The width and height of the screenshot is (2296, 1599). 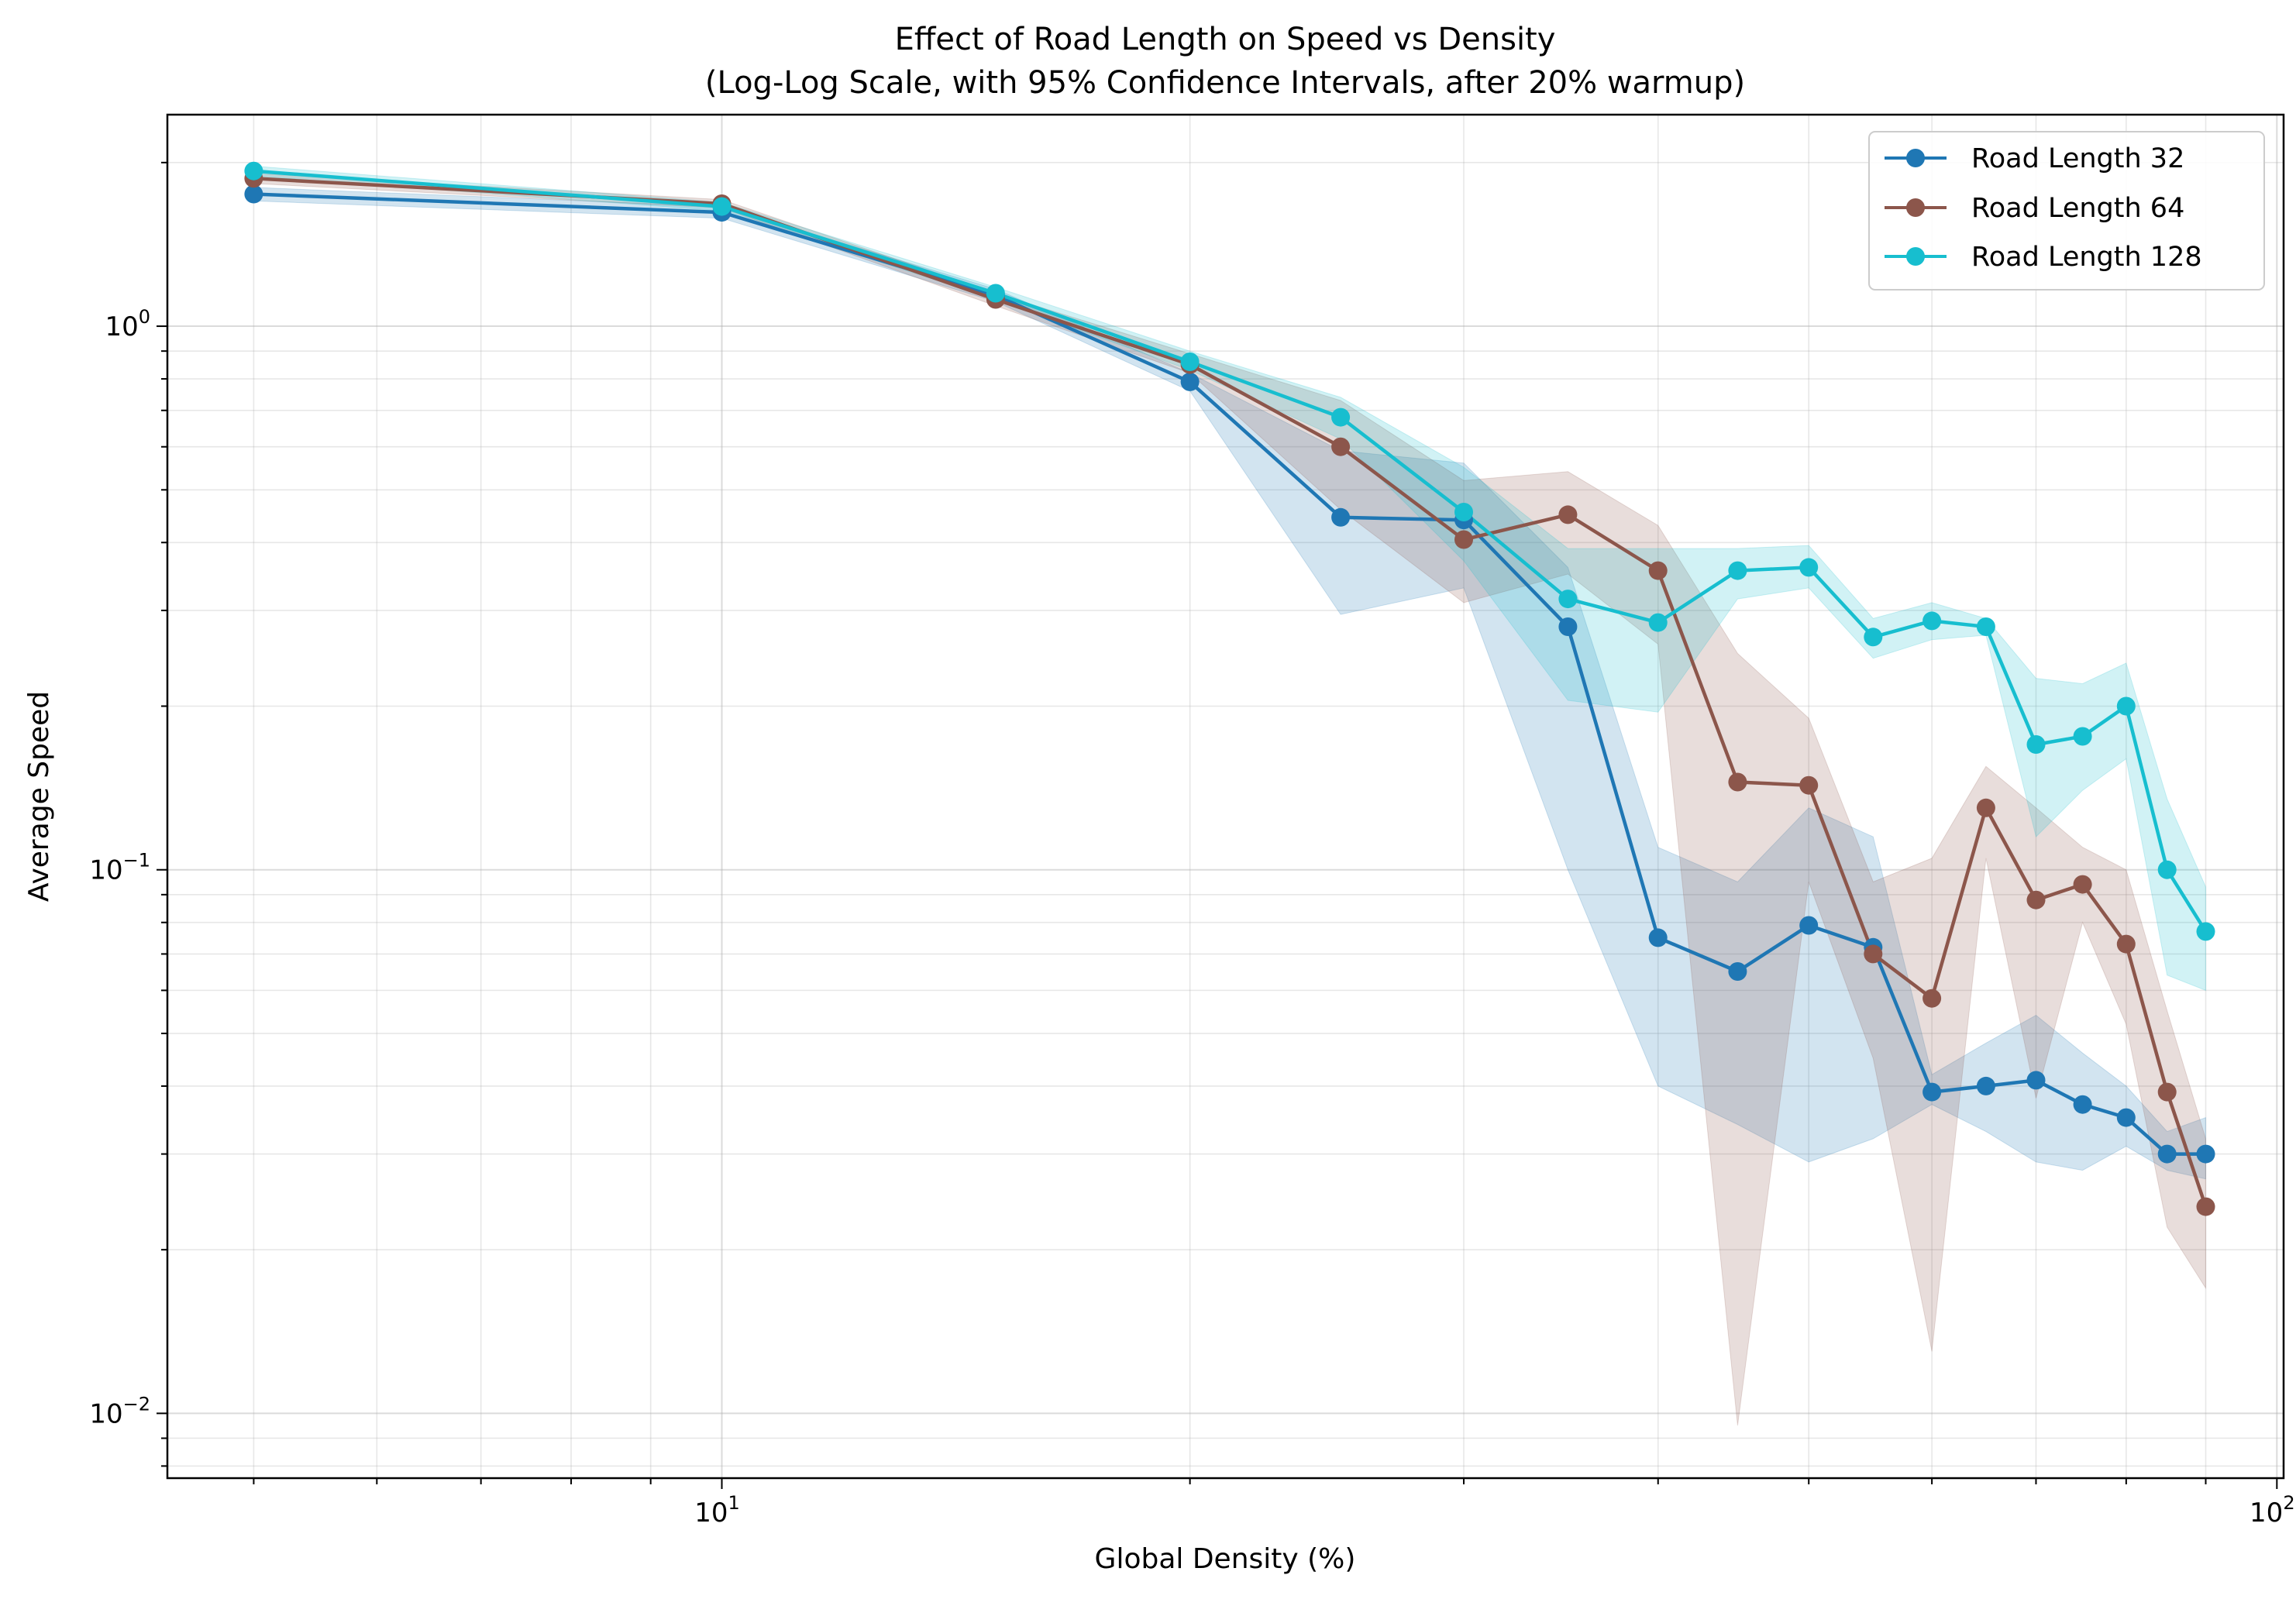 I want to click on y-tick-label: 10⁻², so click(x=120, y=1411).